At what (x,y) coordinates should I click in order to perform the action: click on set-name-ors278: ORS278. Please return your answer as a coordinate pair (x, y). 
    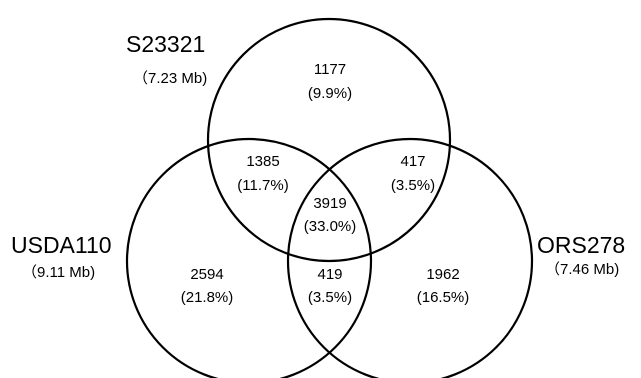
    Looking at the image, I should click on (581, 245).